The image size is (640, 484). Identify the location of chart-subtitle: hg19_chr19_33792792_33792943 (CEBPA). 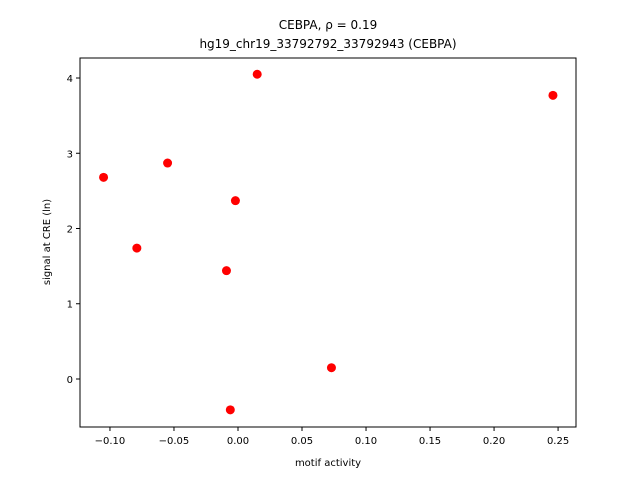
(327, 44).